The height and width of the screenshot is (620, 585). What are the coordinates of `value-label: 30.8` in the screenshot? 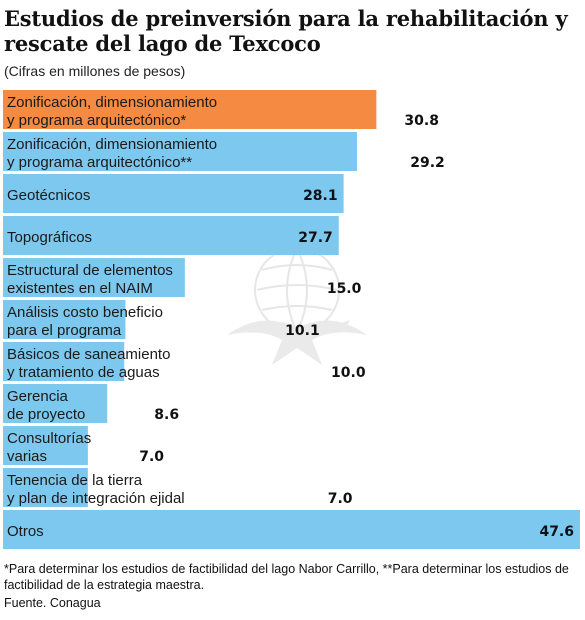 It's located at (421, 121).